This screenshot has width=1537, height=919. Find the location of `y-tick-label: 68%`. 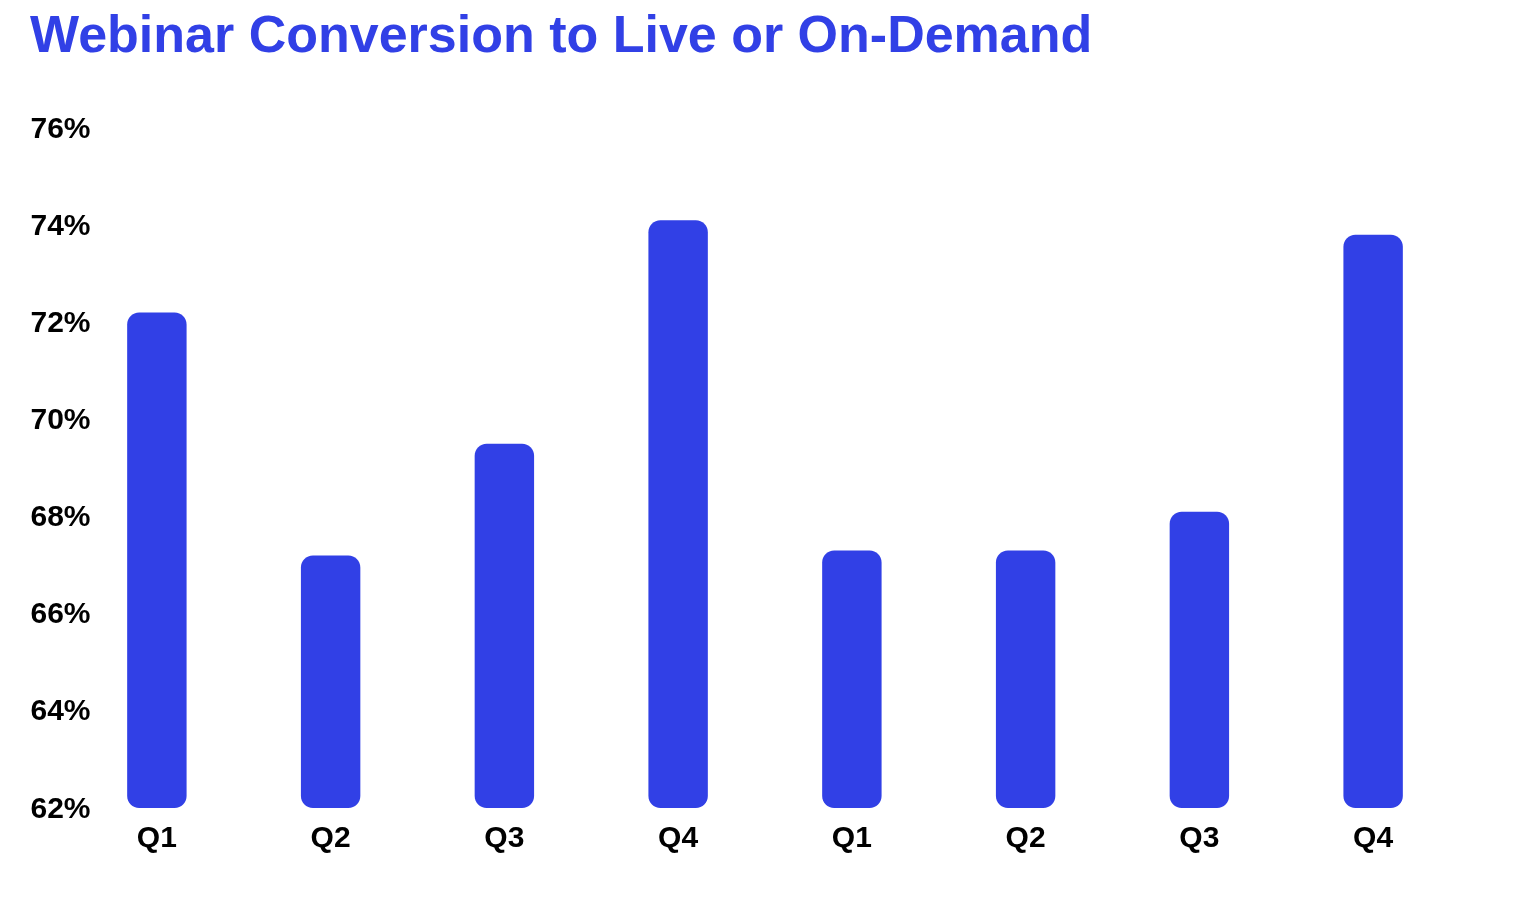

y-tick-label: 68% is located at coordinates (60, 516).